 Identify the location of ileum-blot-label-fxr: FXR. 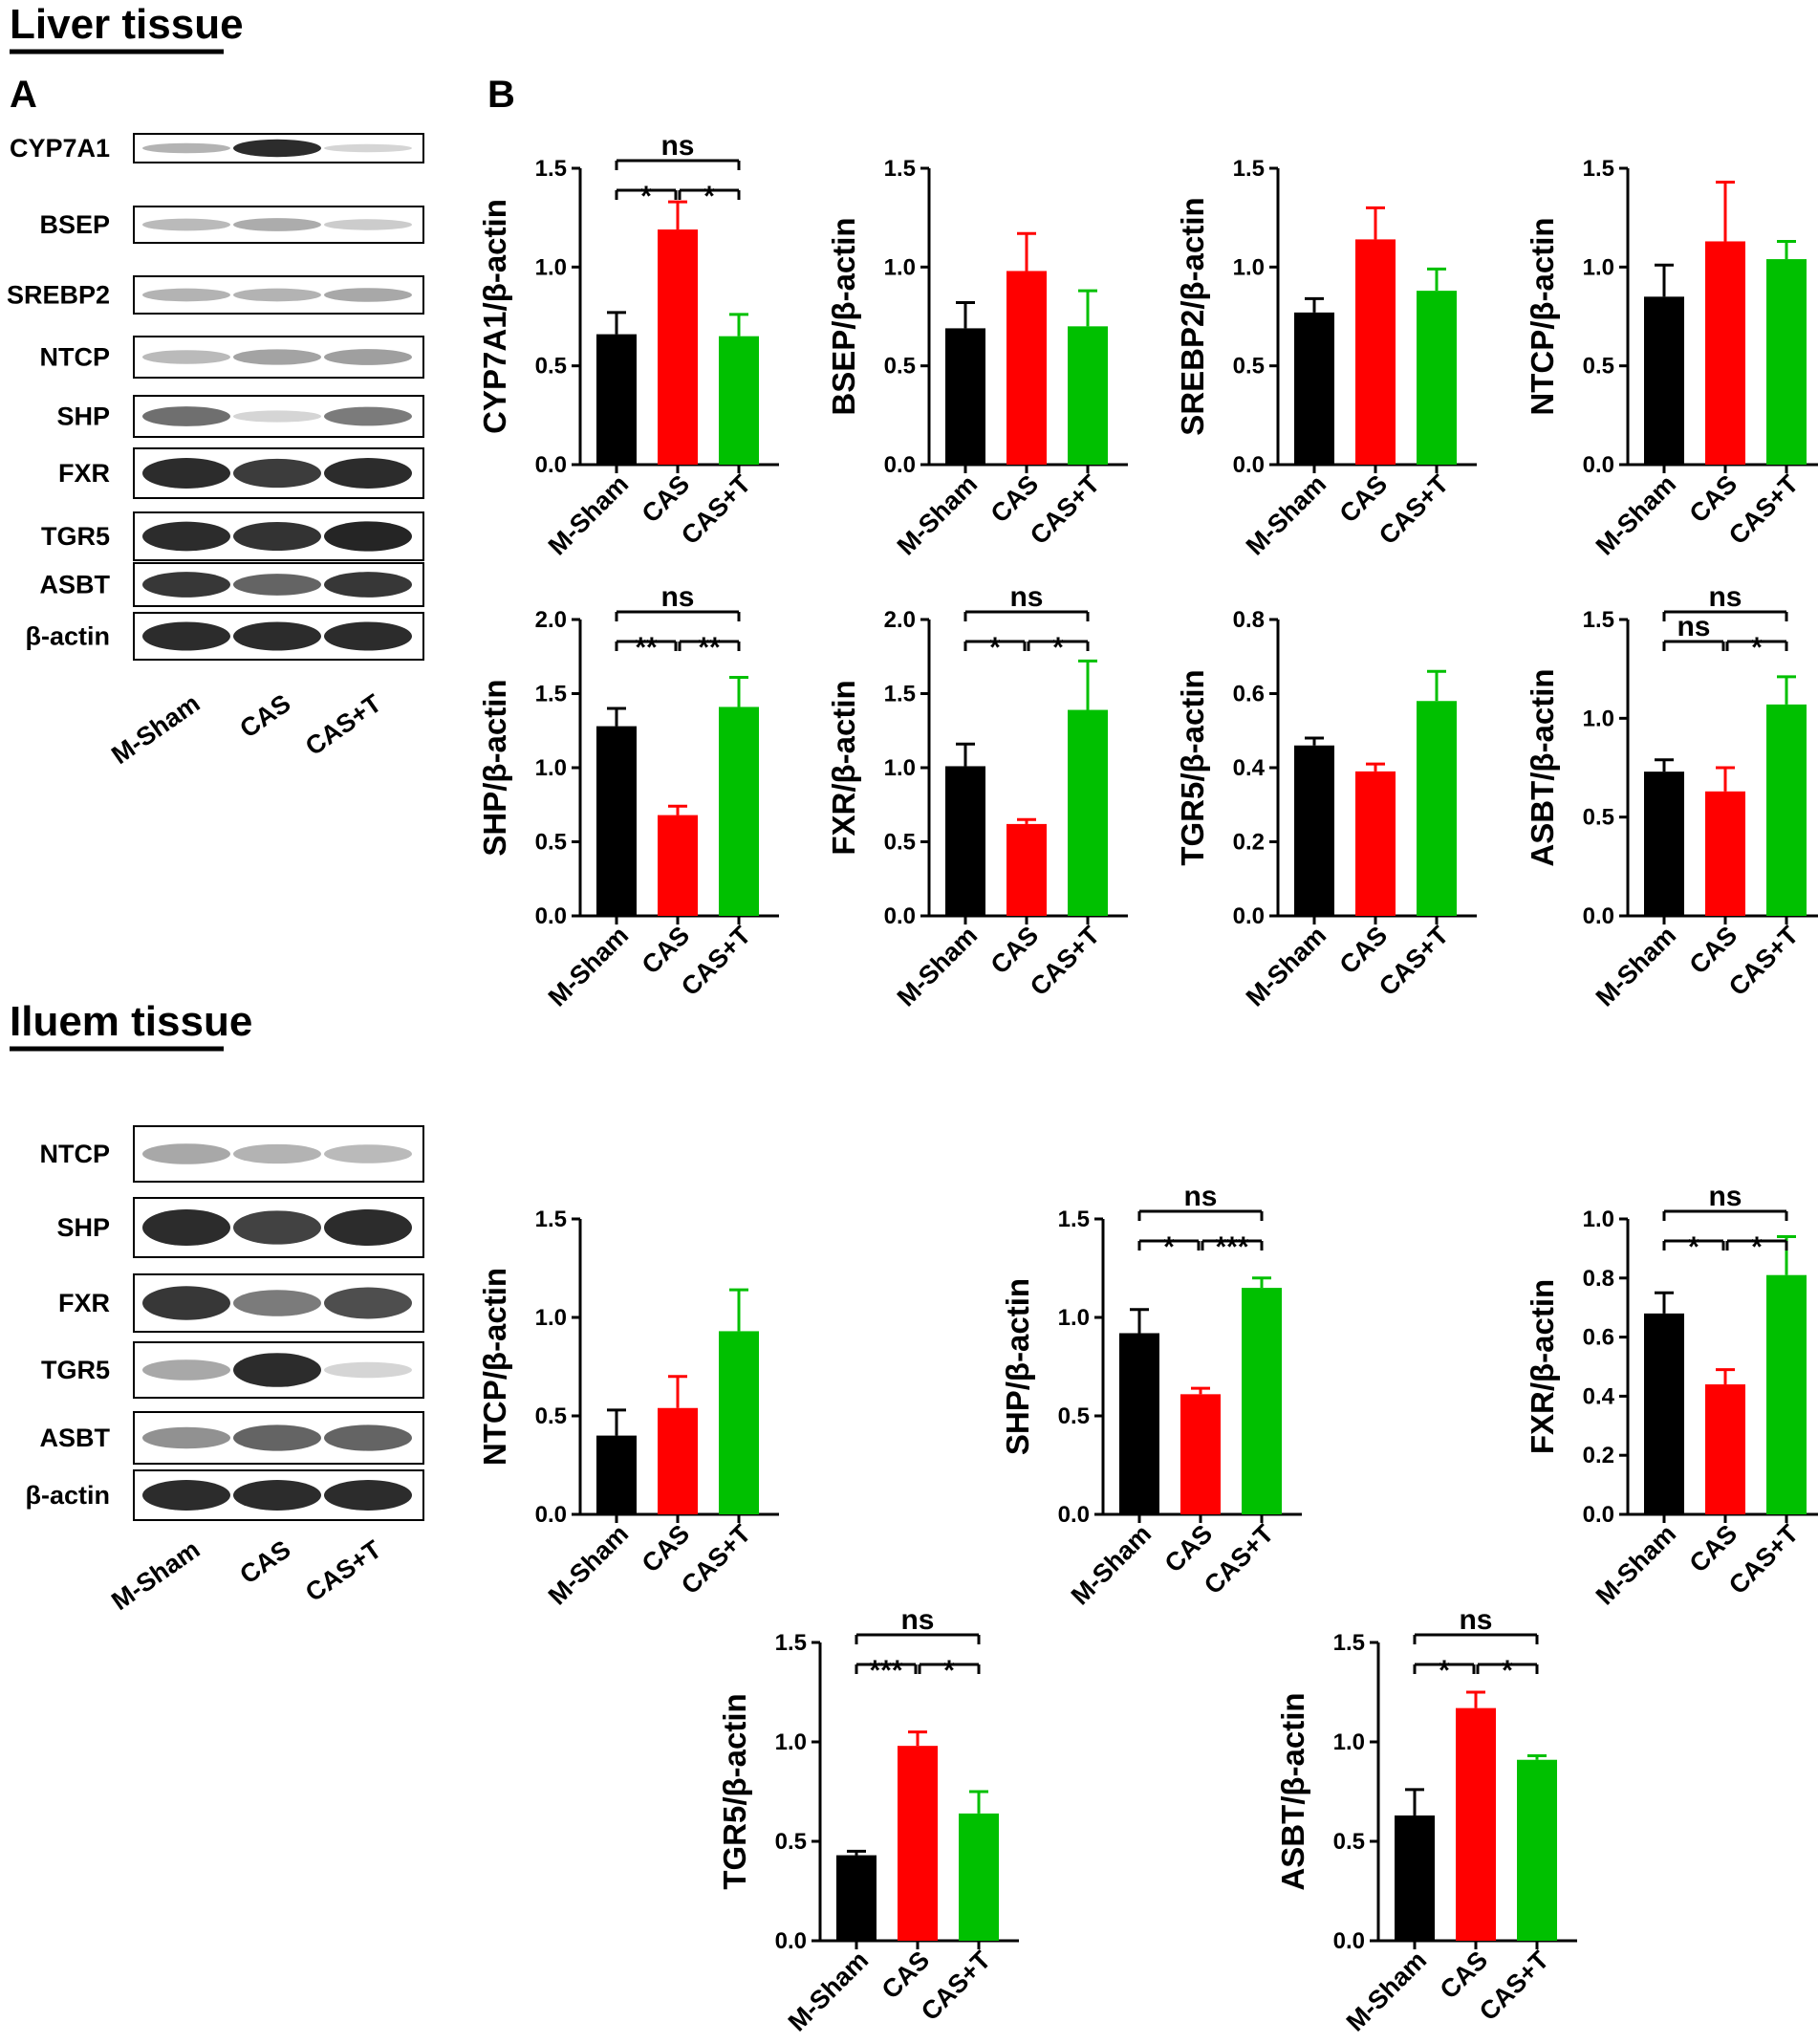
(84, 1303).